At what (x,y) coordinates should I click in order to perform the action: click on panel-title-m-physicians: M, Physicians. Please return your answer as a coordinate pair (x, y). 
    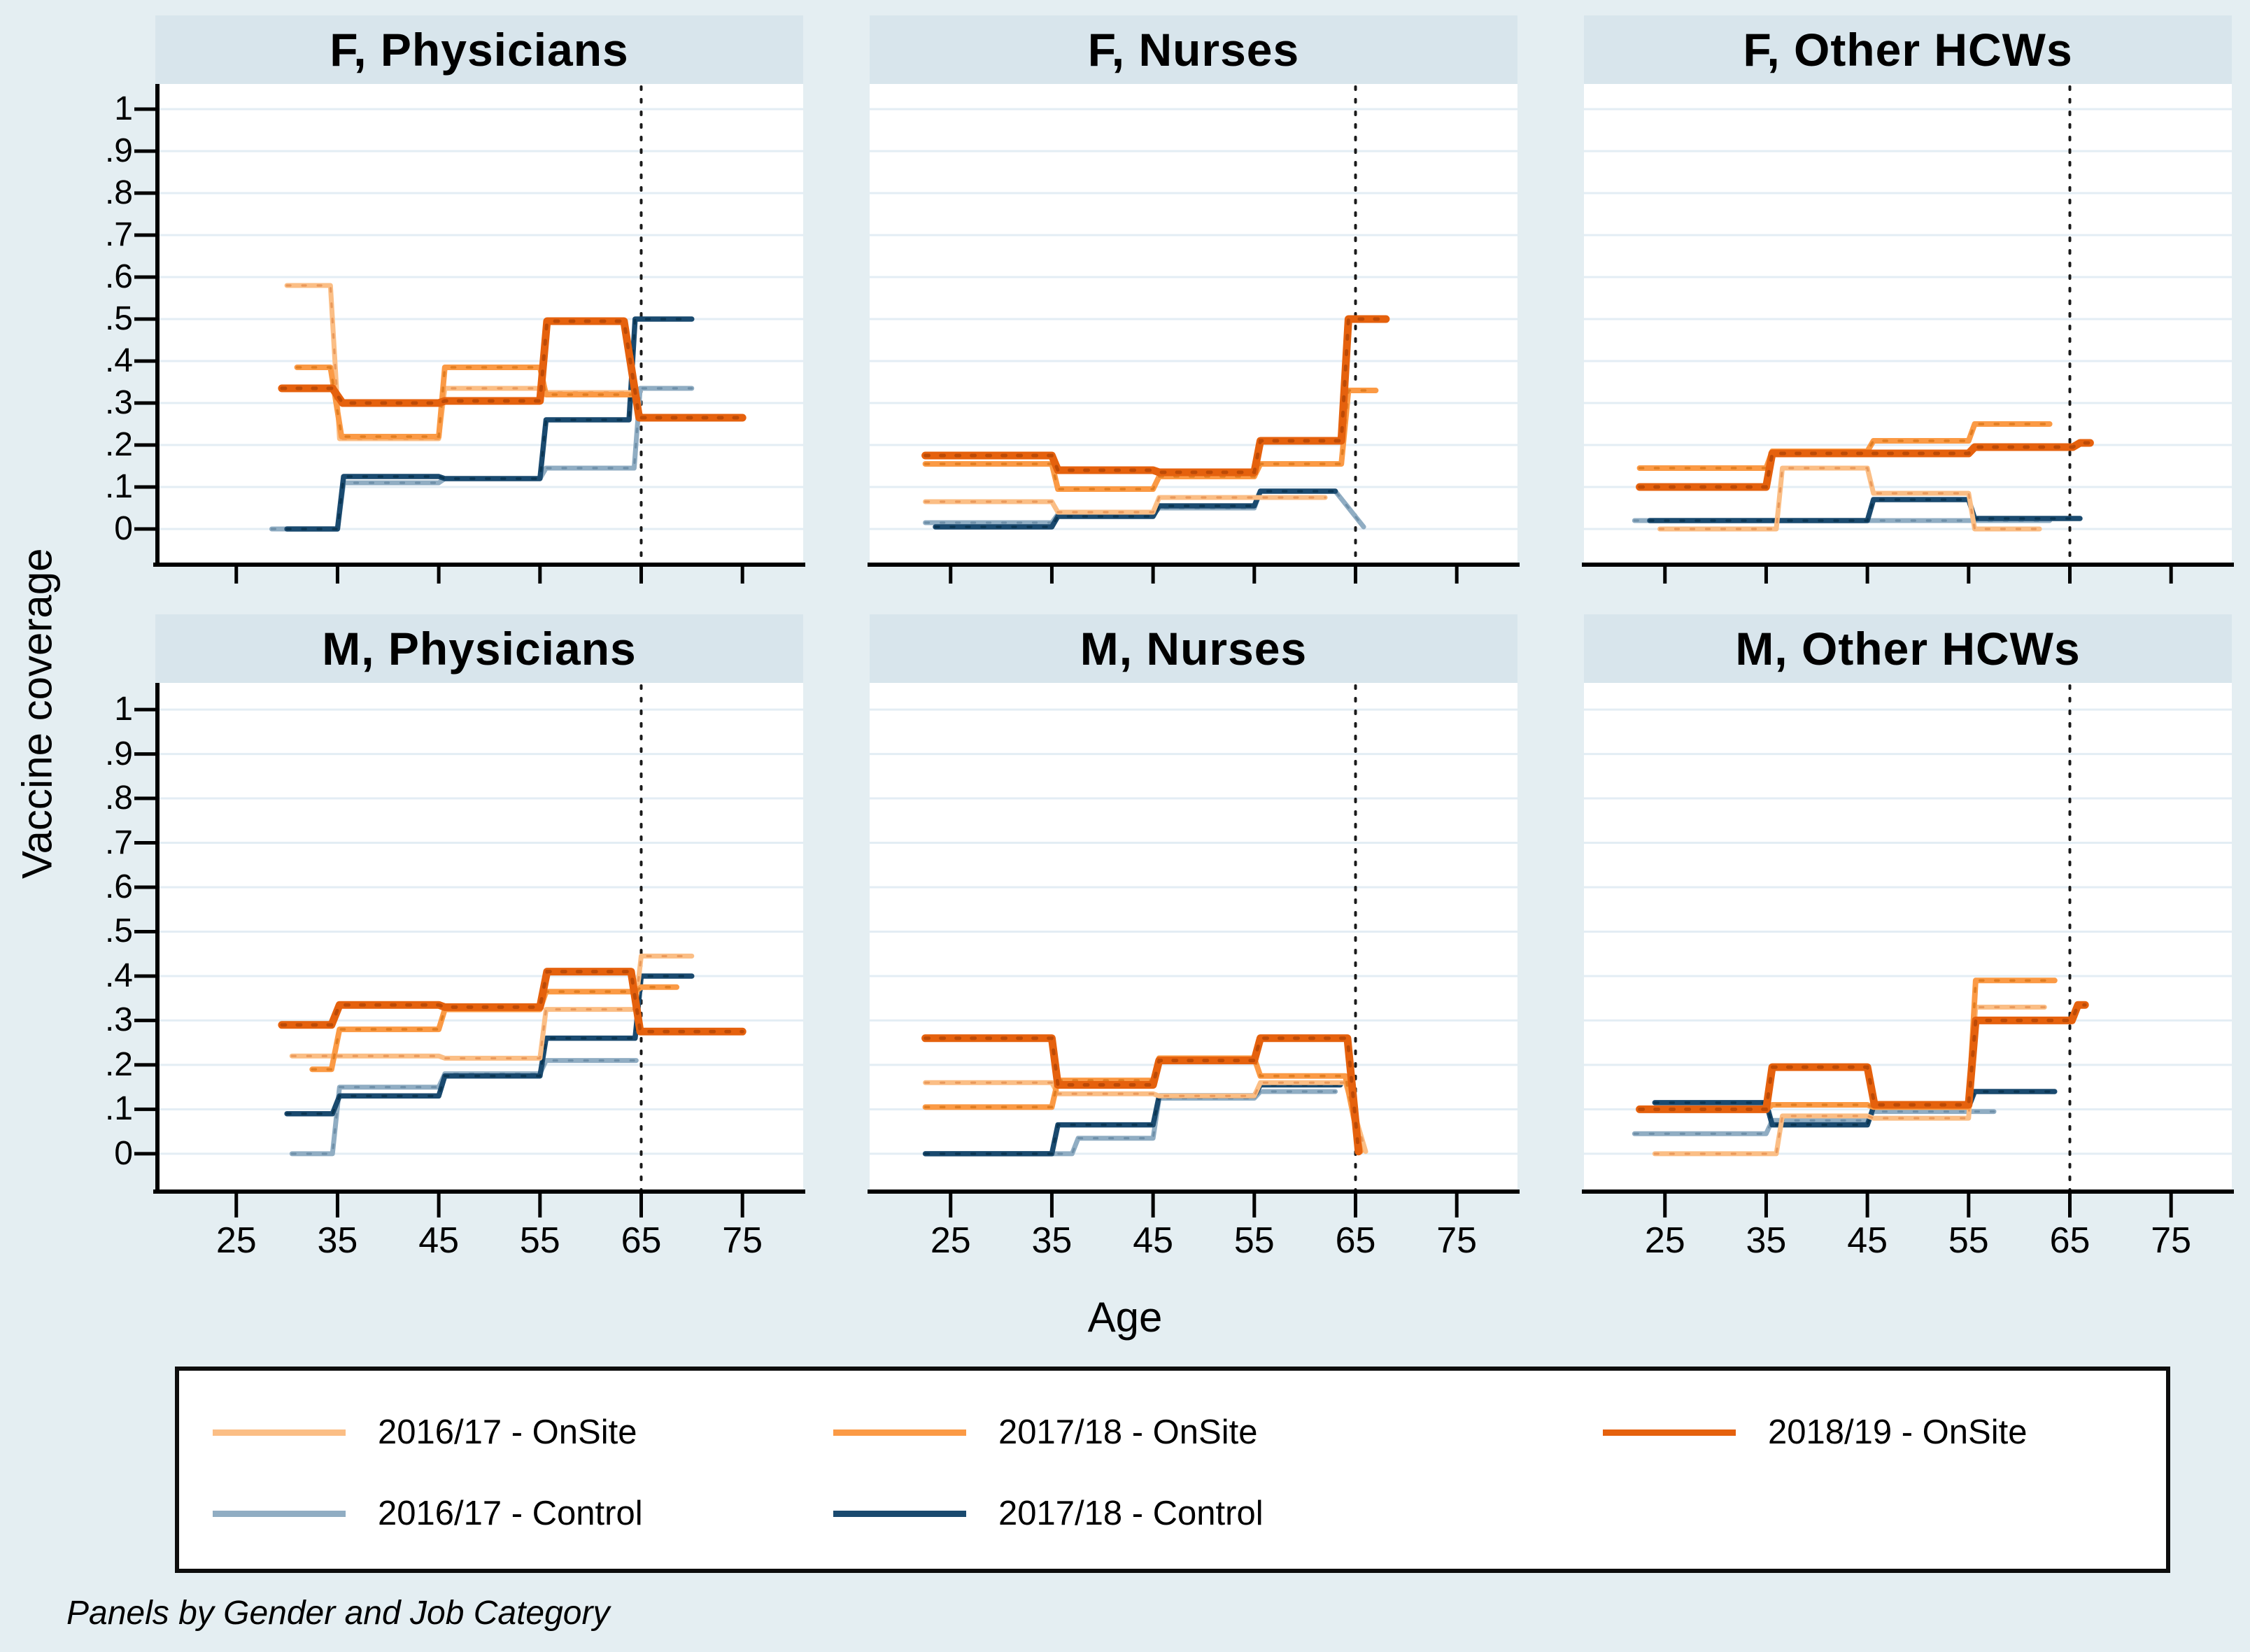
    Looking at the image, I should click on (479, 649).